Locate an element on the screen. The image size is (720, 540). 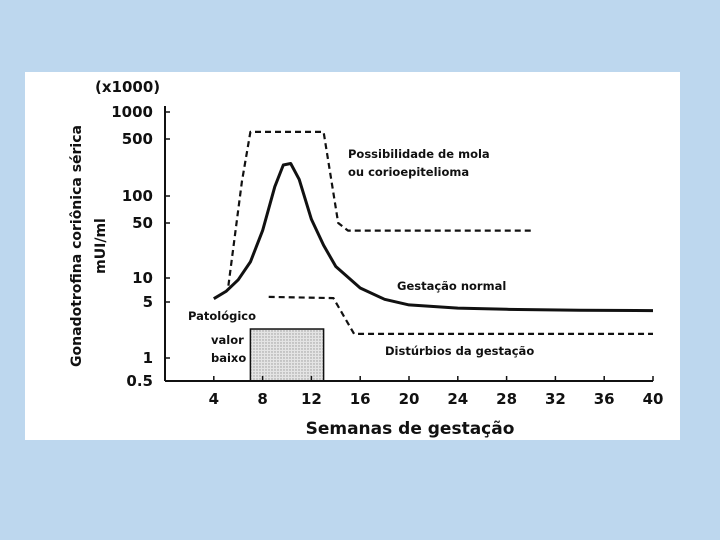
pathological-low-region is located at coordinates (287, 355).